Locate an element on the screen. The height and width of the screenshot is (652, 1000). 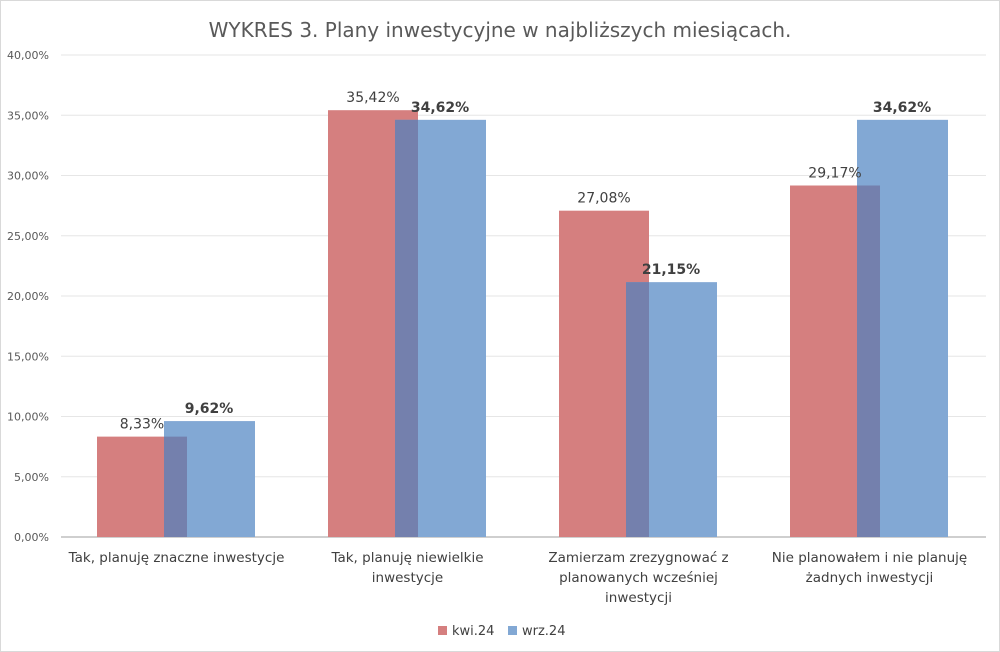
x-tick-label: żadnych inwestycji is located at coordinates (870, 578).